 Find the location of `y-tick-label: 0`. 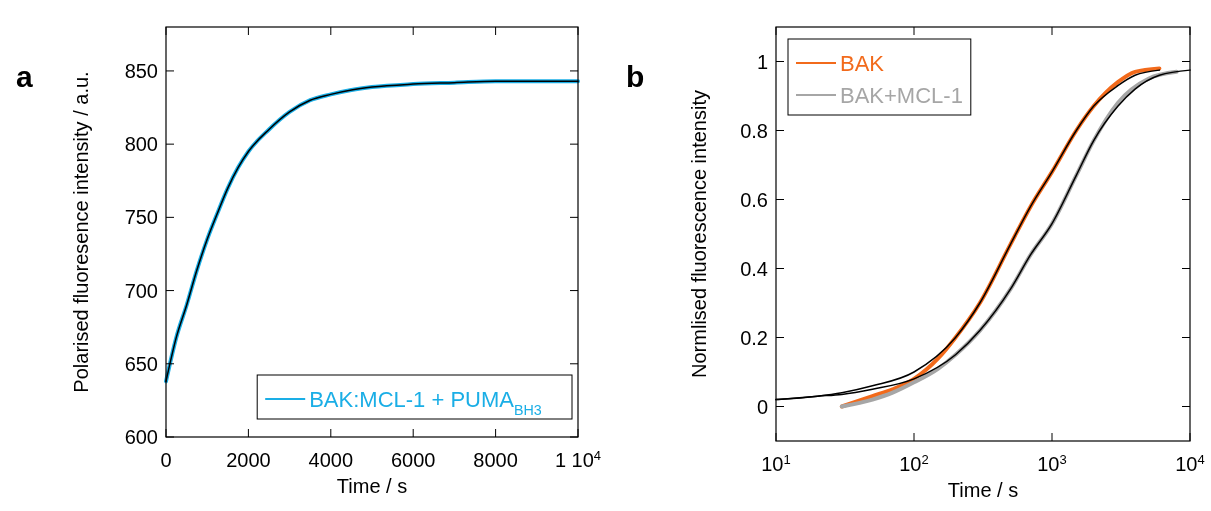

y-tick-label: 0 is located at coordinates (762, 406).